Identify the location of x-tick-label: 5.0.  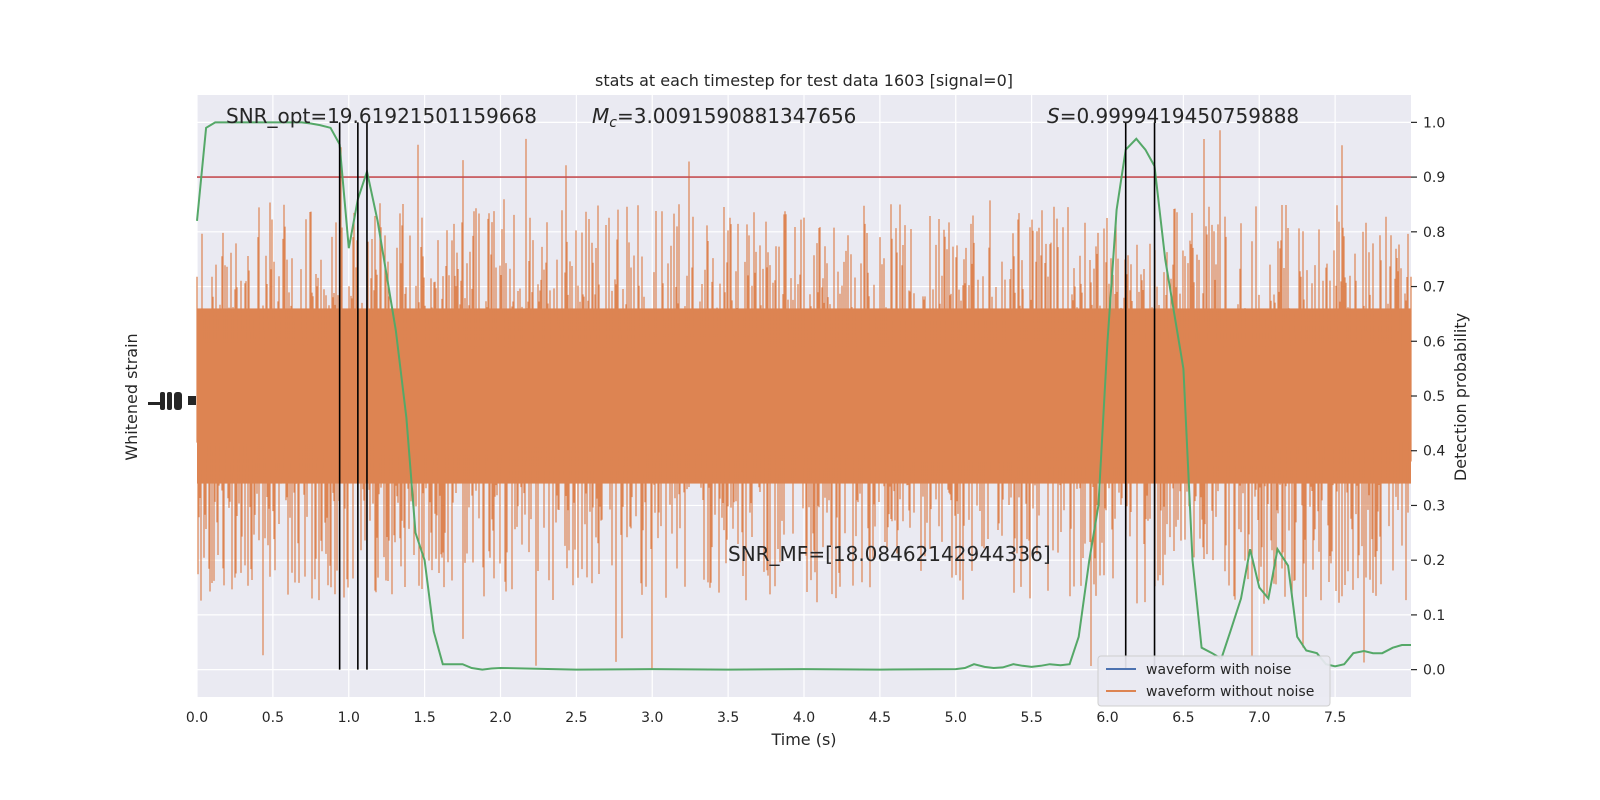
(956, 718).